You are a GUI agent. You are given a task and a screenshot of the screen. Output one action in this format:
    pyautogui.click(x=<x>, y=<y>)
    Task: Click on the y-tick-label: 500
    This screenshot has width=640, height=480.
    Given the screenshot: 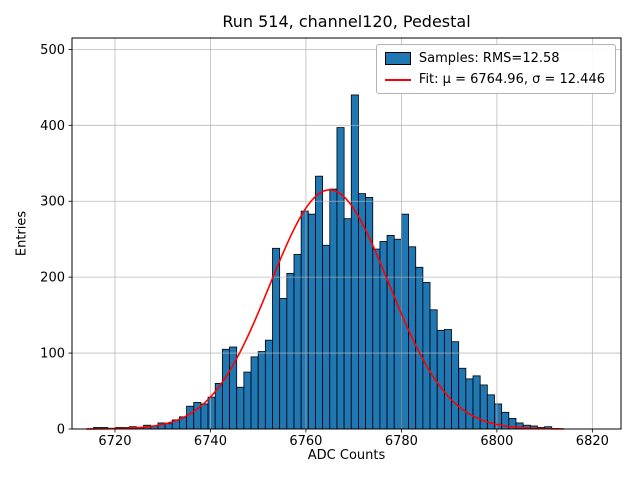 What is the action you would take?
    pyautogui.click(x=52, y=50)
    